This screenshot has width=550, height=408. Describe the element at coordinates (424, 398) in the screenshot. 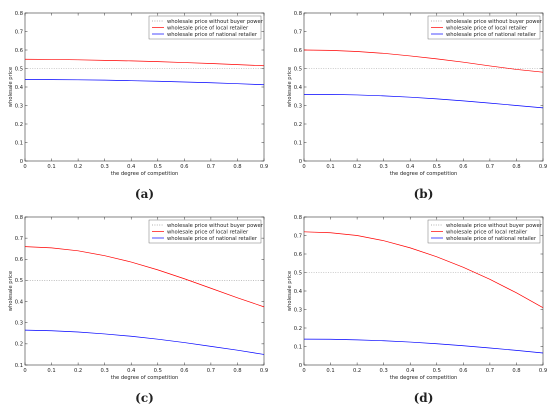

I see `panel-label: (d)` at that location.